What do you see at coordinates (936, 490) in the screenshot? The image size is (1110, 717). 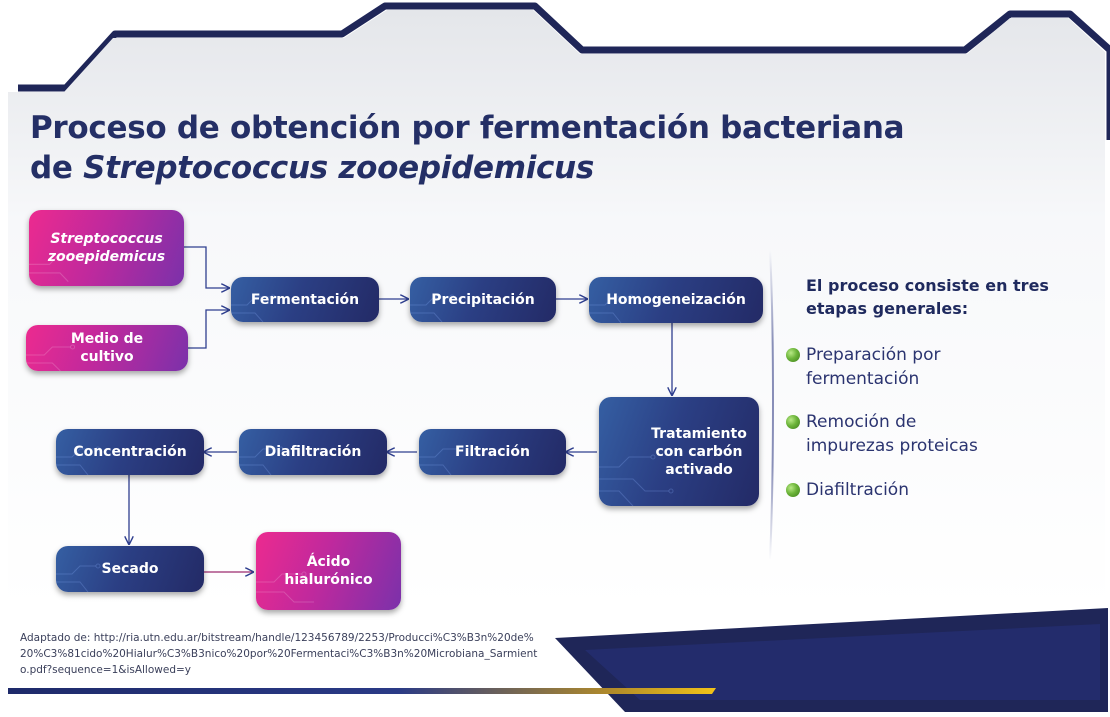 I see `bullet-item: Diafiltración` at bounding box center [936, 490].